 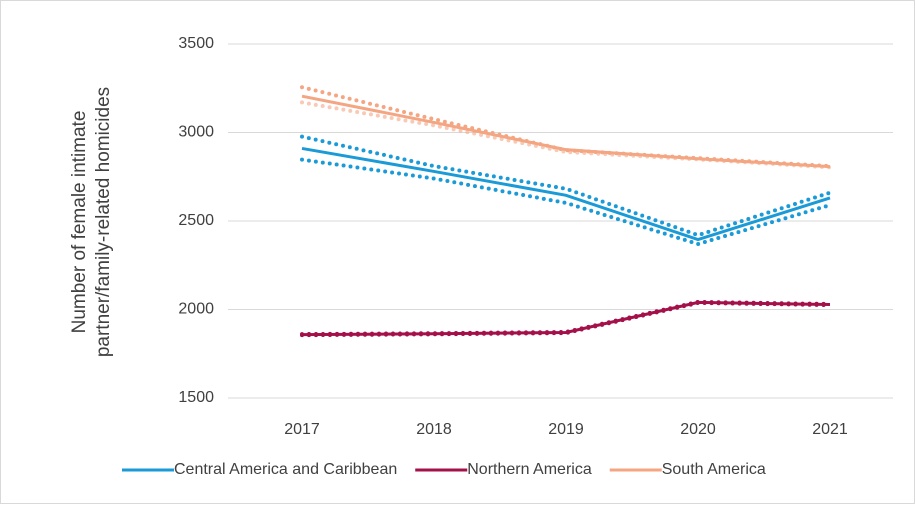 I want to click on x-tick-label: 2021, so click(x=830, y=429).